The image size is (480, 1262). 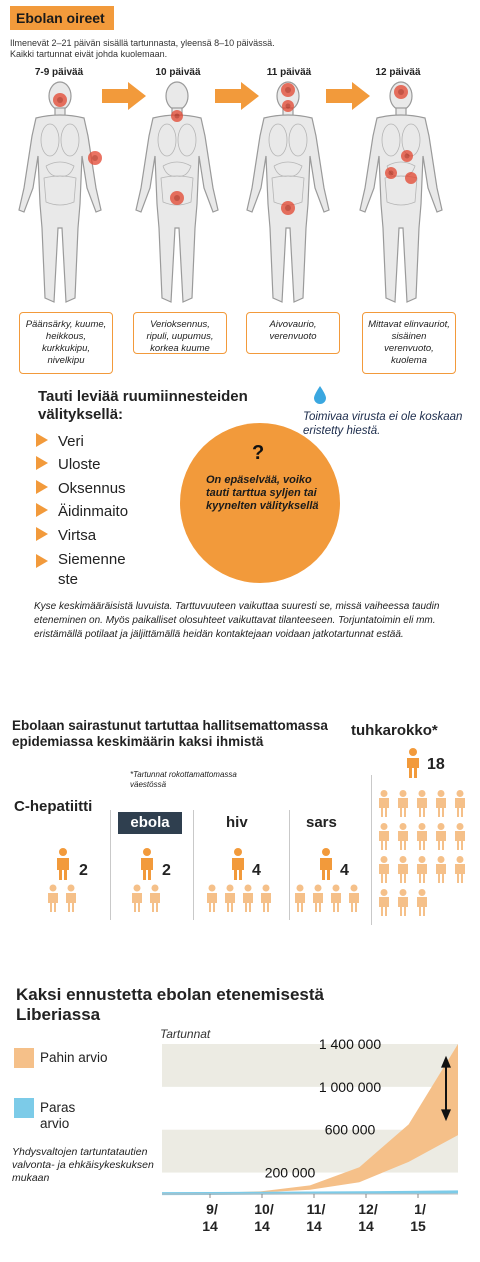 I want to click on vaccination-note: *Tartunnat rokottamattomassa väestössä, so click(x=183, y=779).